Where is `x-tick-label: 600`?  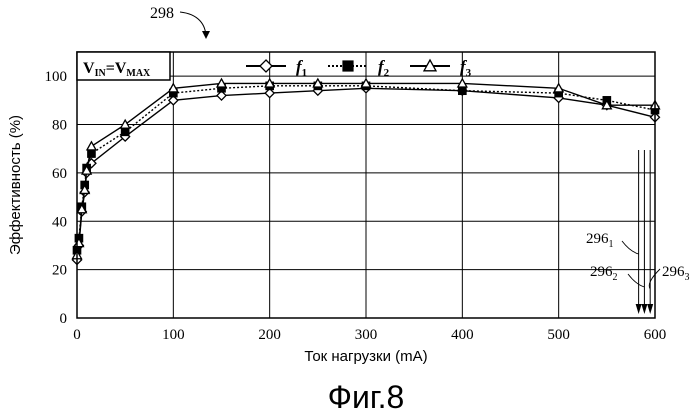 x-tick-label: 600 is located at coordinates (655, 335).